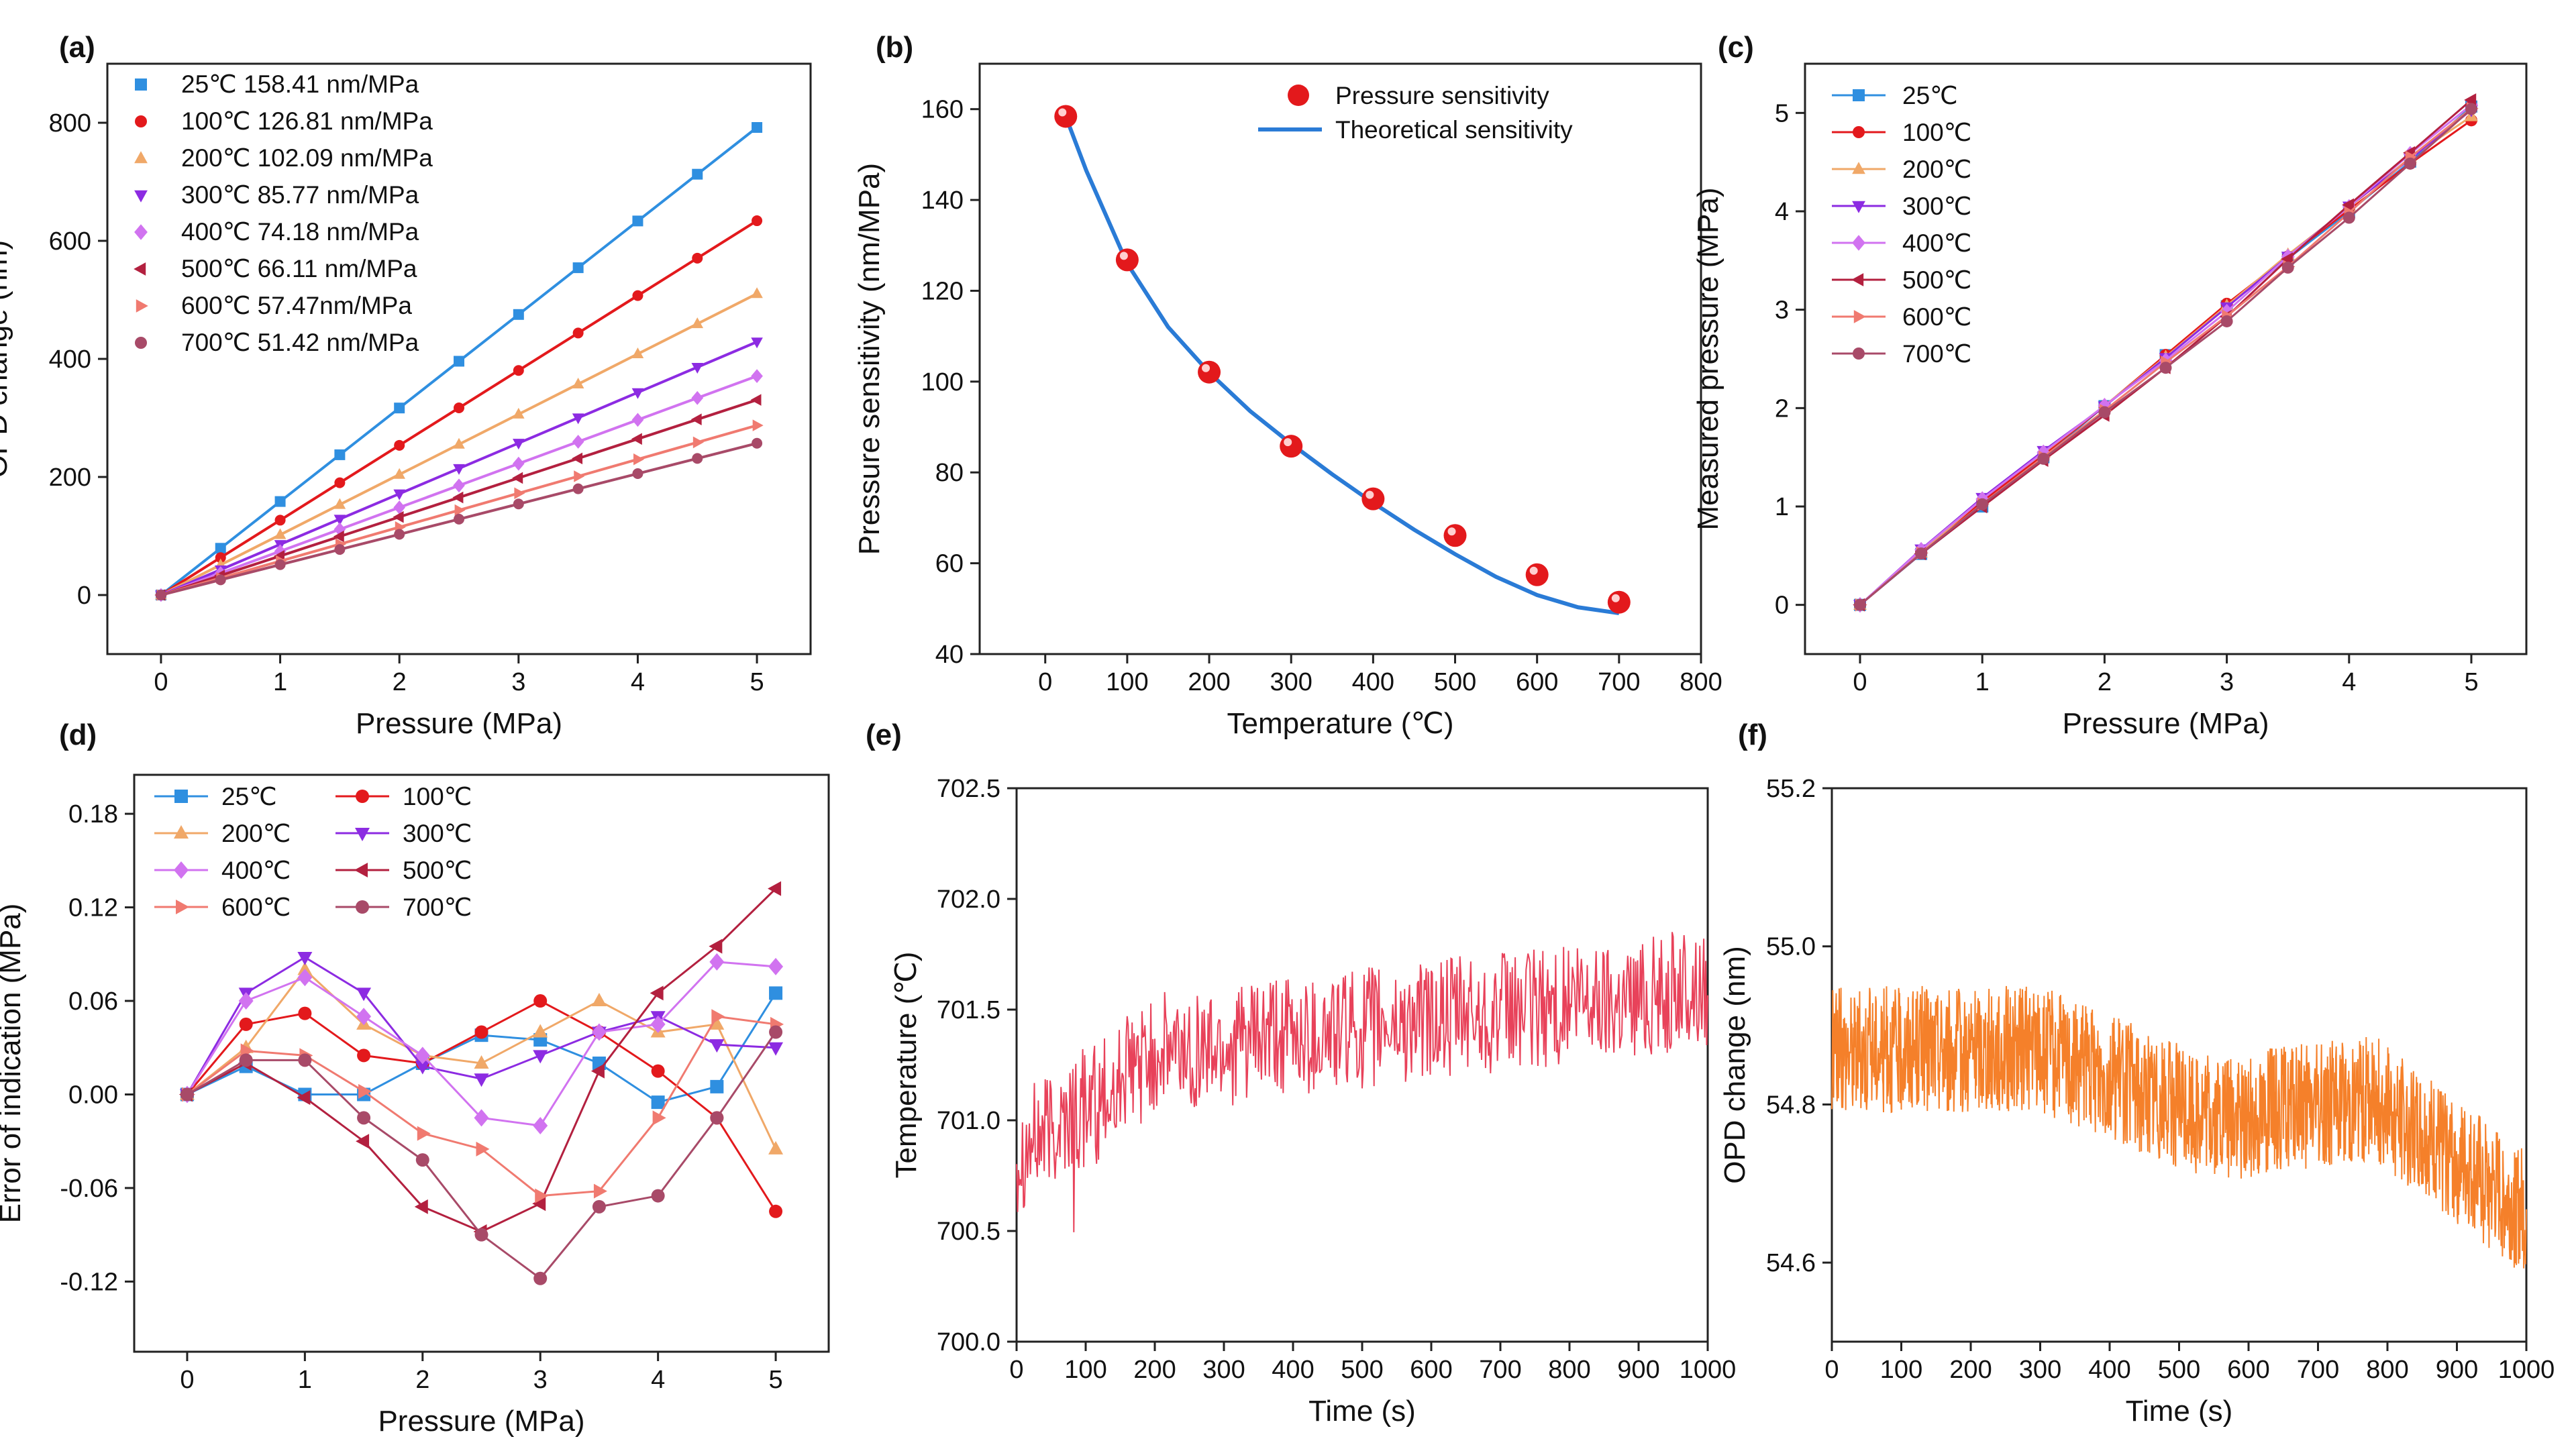 The width and height of the screenshot is (2576, 1449). I want to click on panel-letter-d: (d), so click(78, 734).